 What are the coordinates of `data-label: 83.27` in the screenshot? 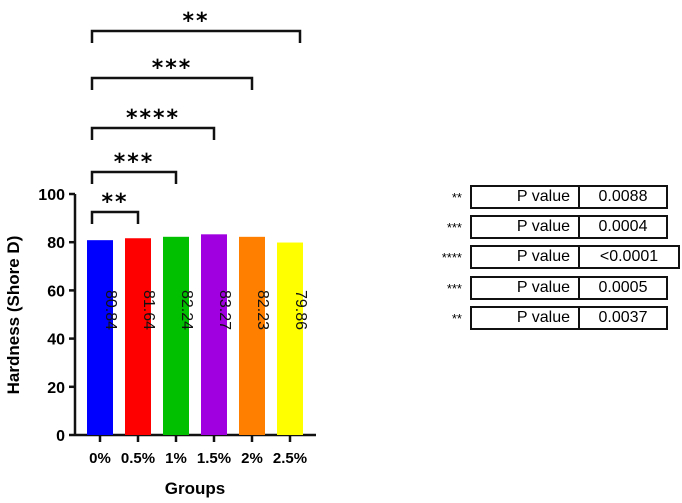 It's located at (224, 310).